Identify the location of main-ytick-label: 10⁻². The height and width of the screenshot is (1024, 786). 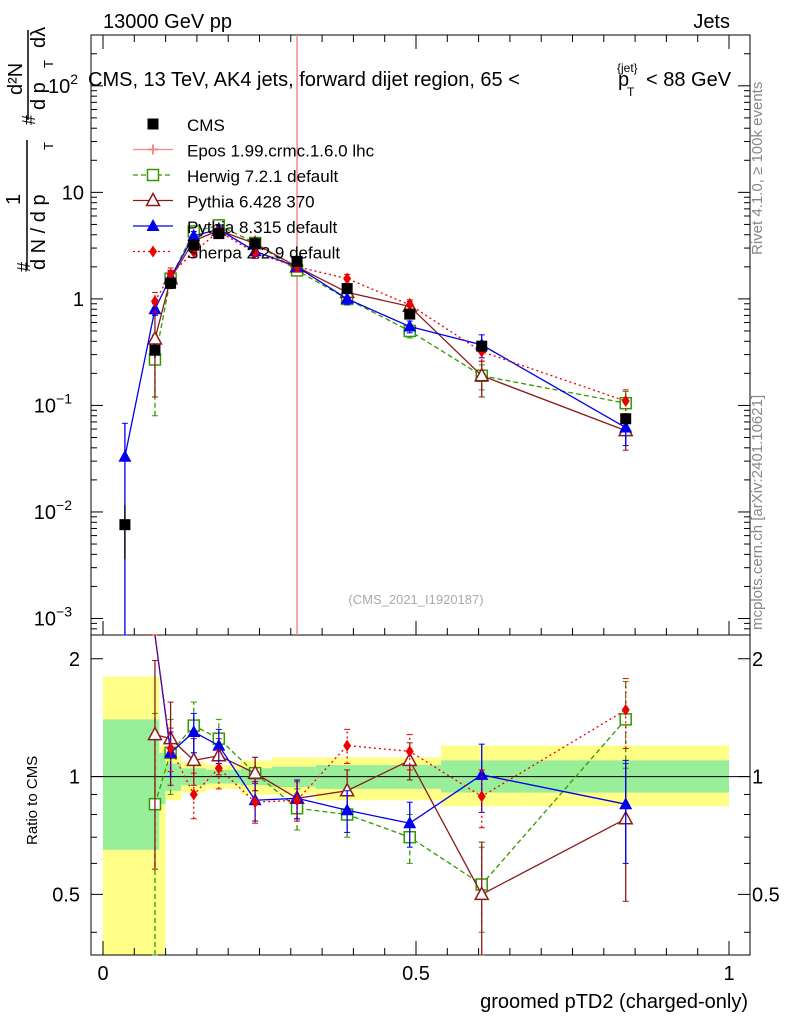
(53, 510).